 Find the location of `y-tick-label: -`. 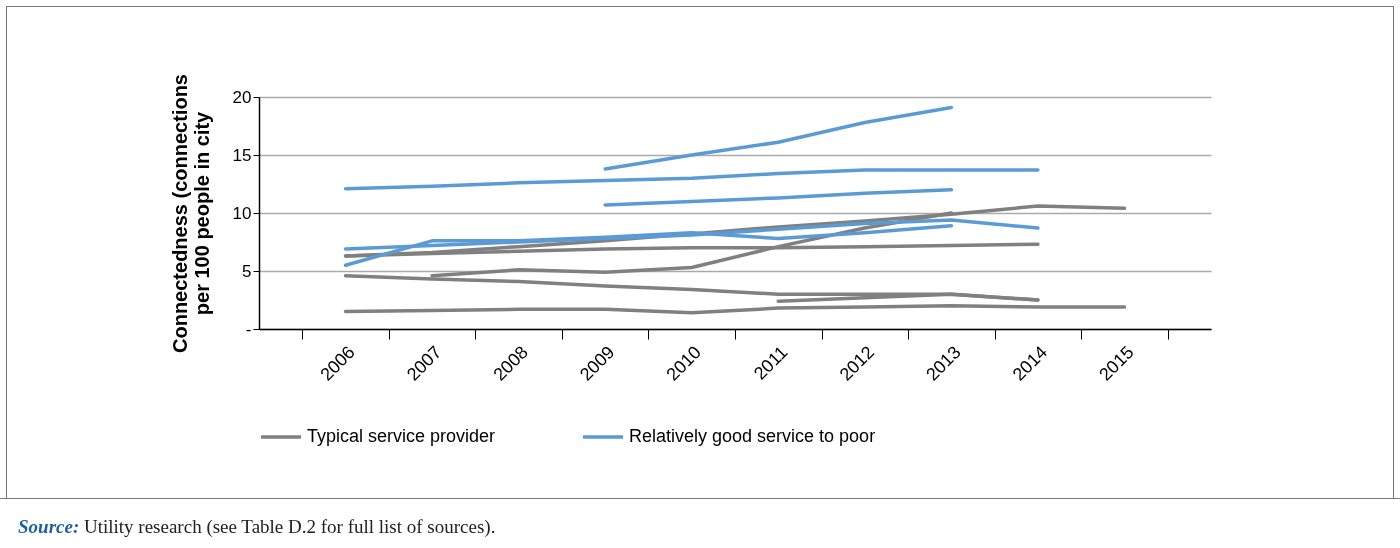

y-tick-label: - is located at coordinates (248, 329).